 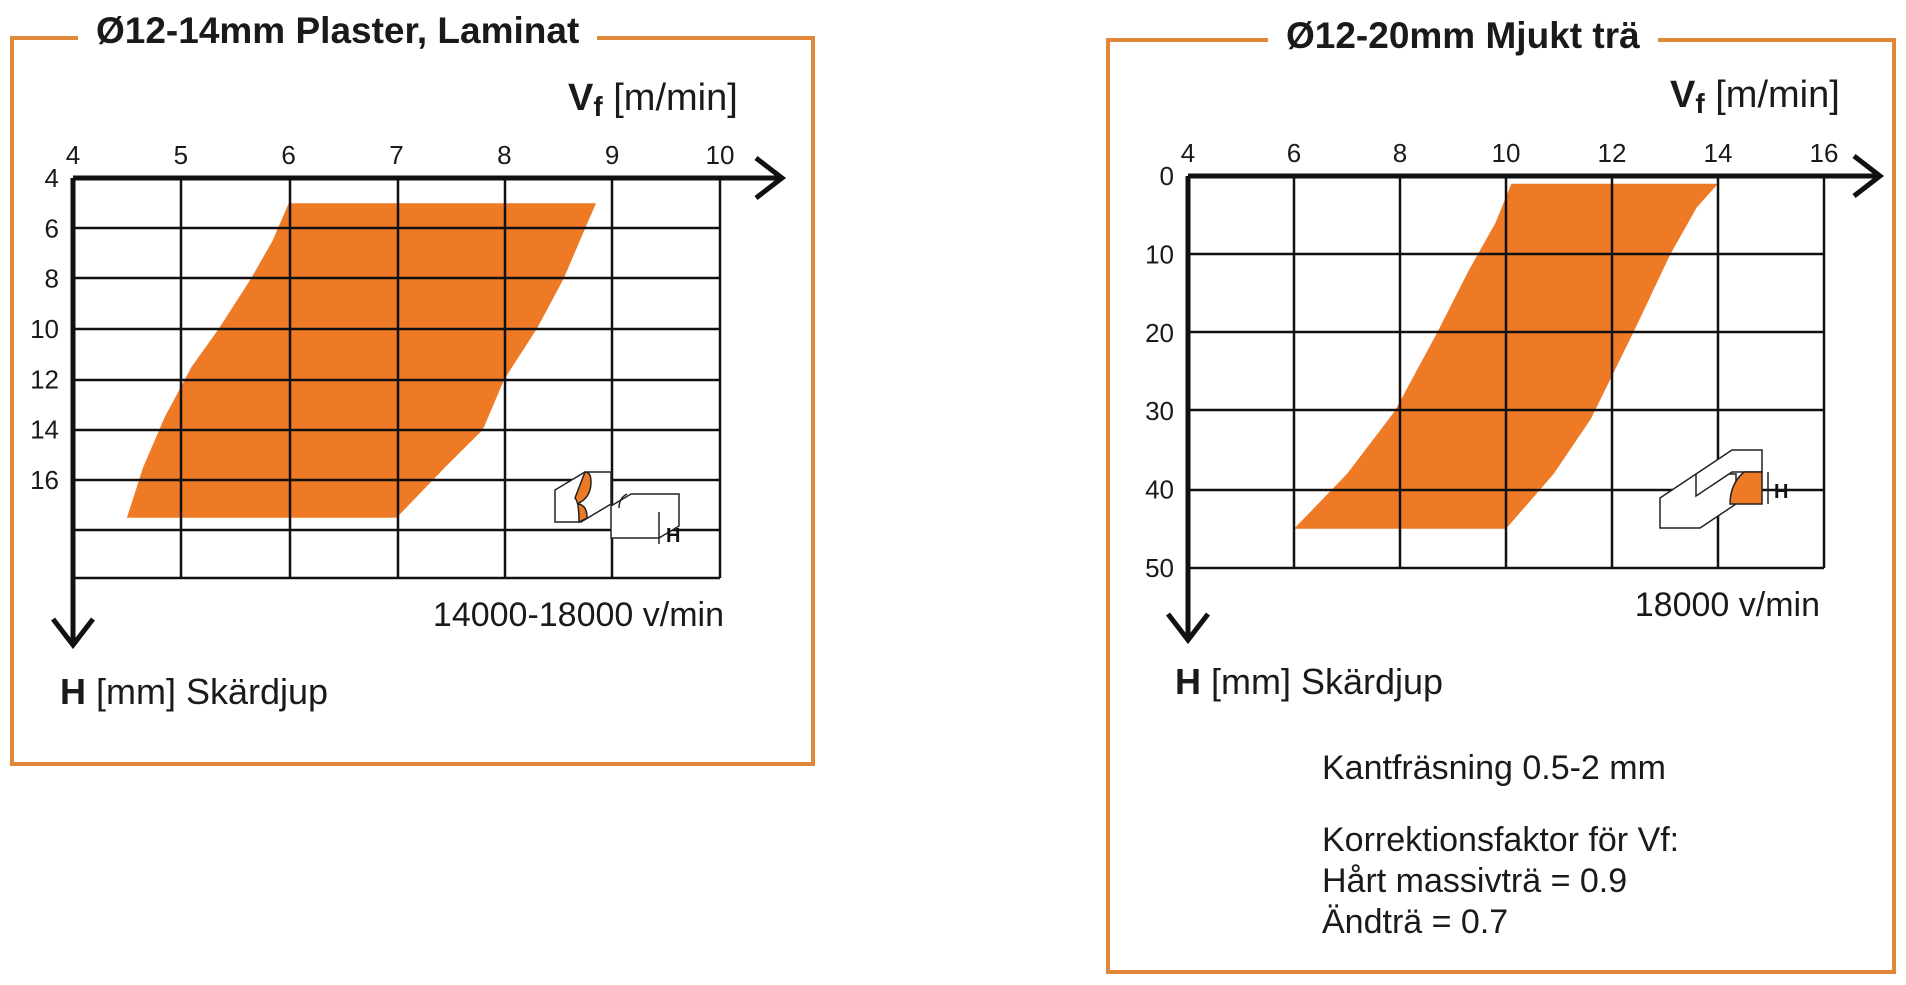 What do you see at coordinates (1824, 153) in the screenshot?
I see `x-tick-label-right: 16` at bounding box center [1824, 153].